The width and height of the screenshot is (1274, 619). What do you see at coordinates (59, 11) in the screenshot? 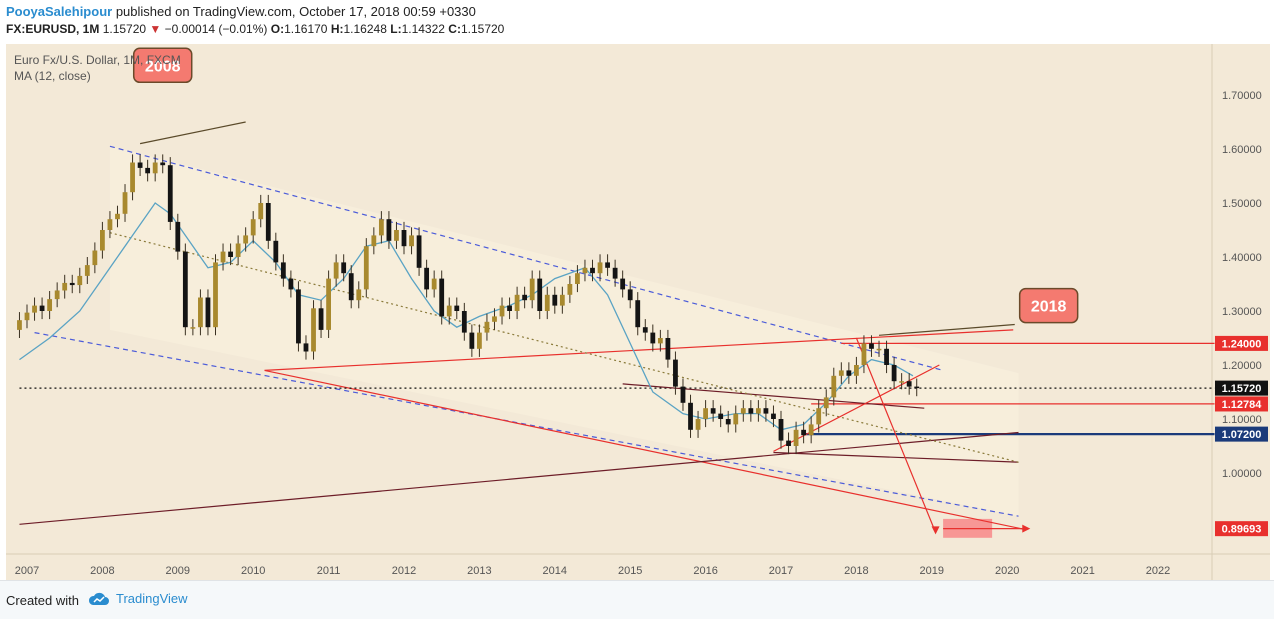
I see `author-link: PooyaSalehipour` at bounding box center [59, 11].